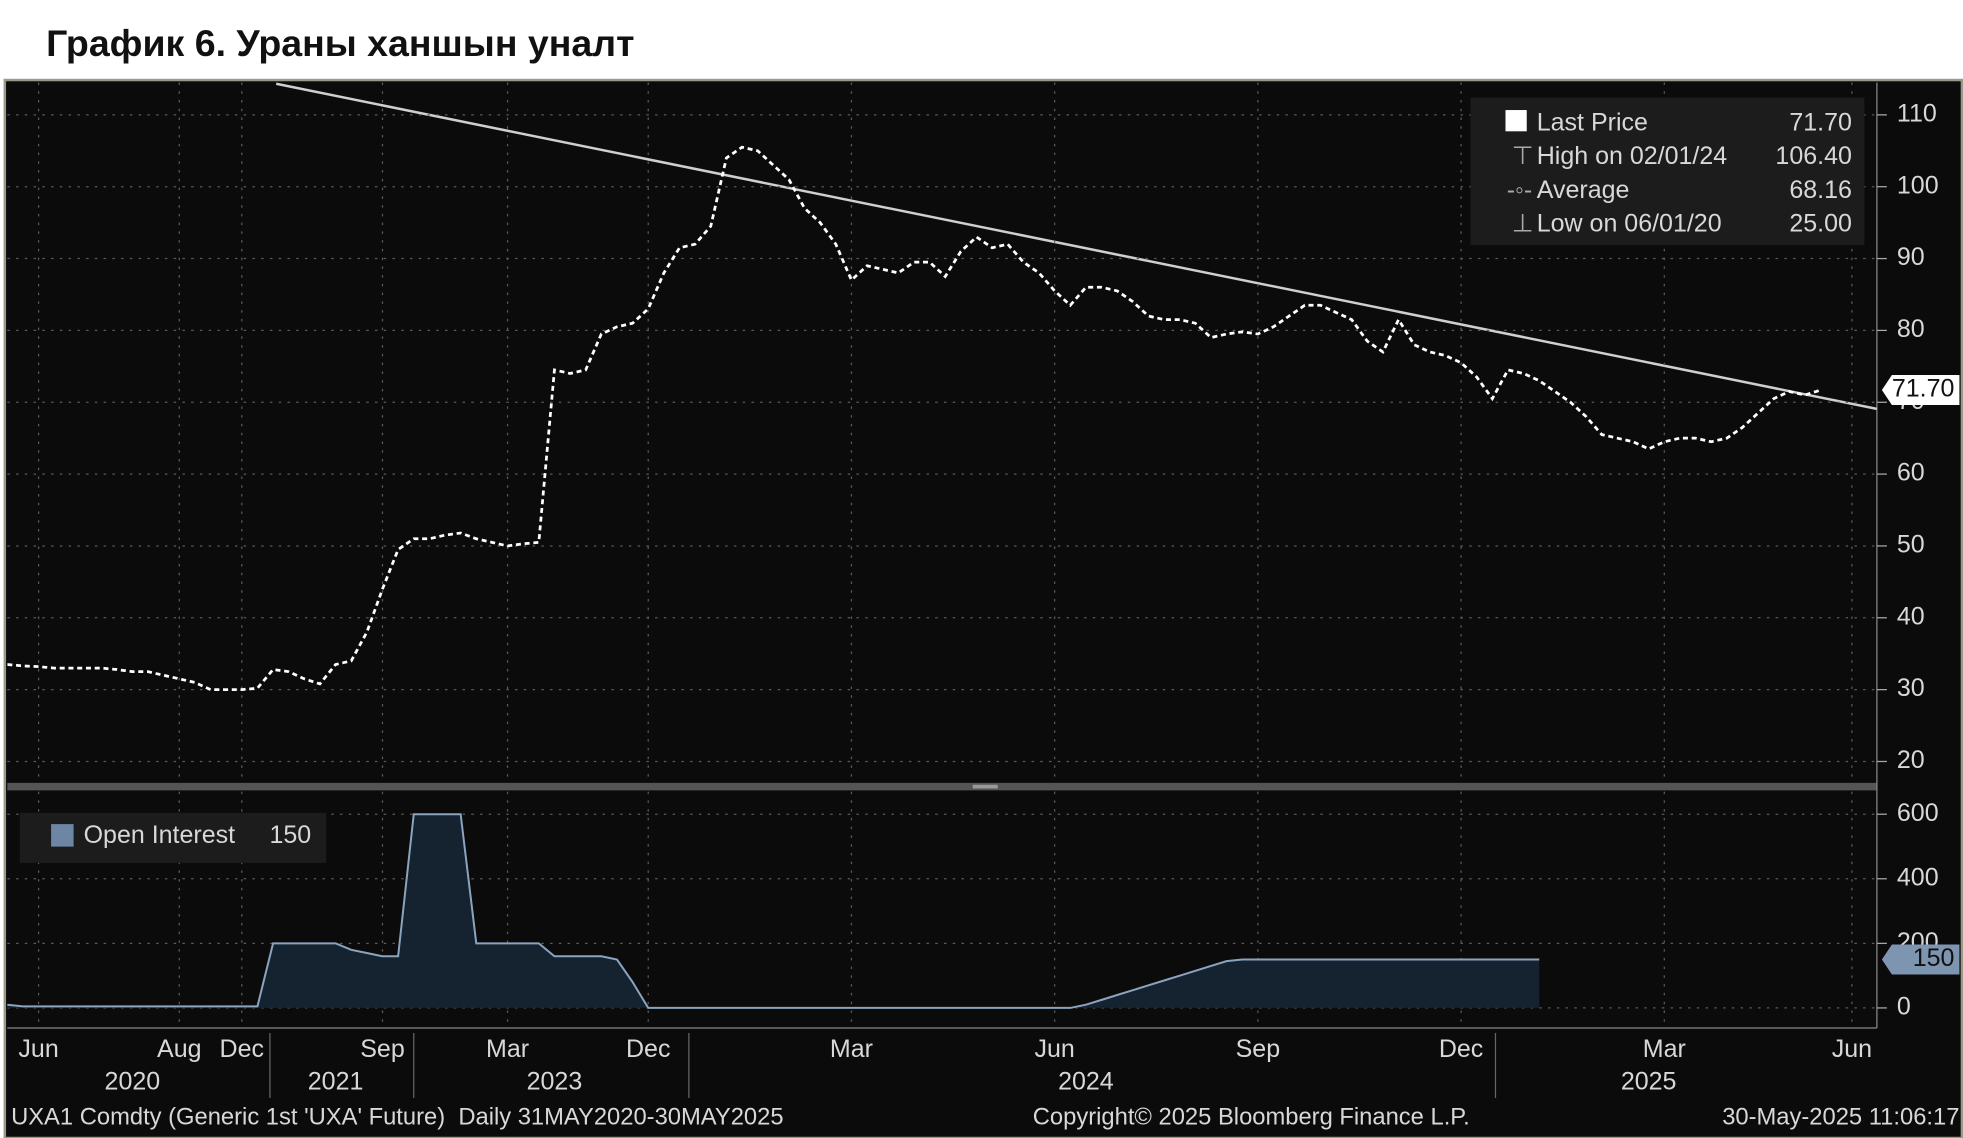  I want to click on legend-value: 150, so click(290, 835).